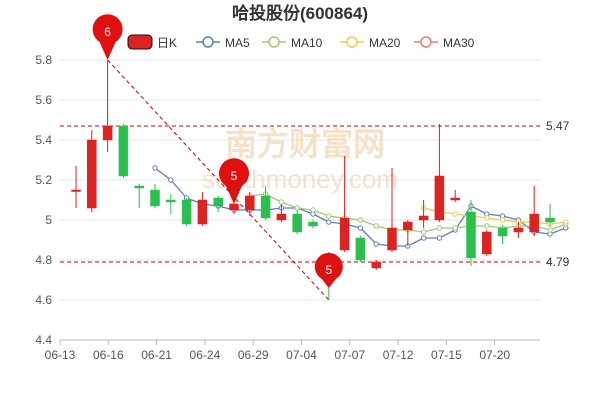 The image size is (600, 400). What do you see at coordinates (140, 42) in the screenshot?
I see `legend-swatch-candle` at bounding box center [140, 42].